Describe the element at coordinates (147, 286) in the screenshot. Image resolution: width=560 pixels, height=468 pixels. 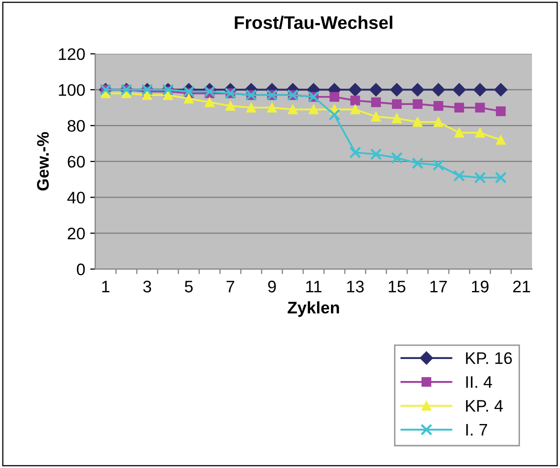
I see `x-tick-label: 3` at that location.